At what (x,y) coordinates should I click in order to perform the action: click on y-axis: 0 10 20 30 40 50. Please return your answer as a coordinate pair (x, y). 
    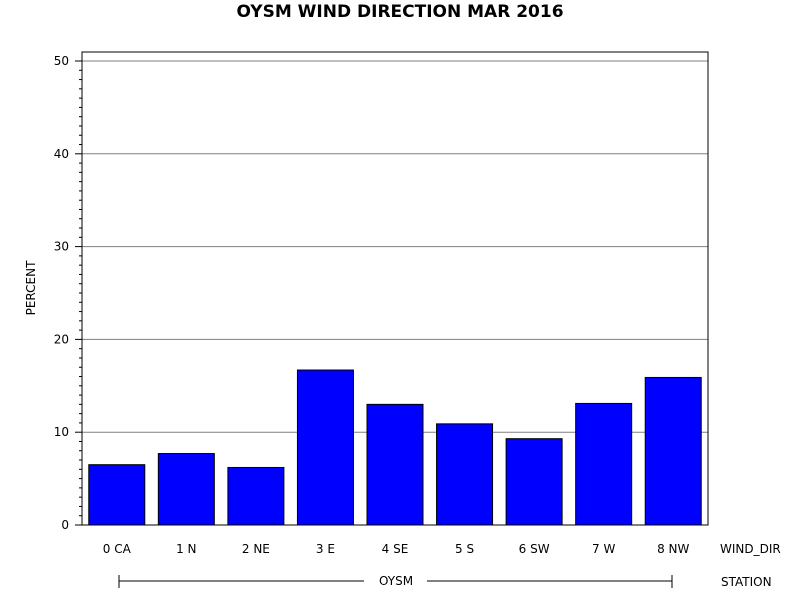
    Looking at the image, I should click on (68, 293).